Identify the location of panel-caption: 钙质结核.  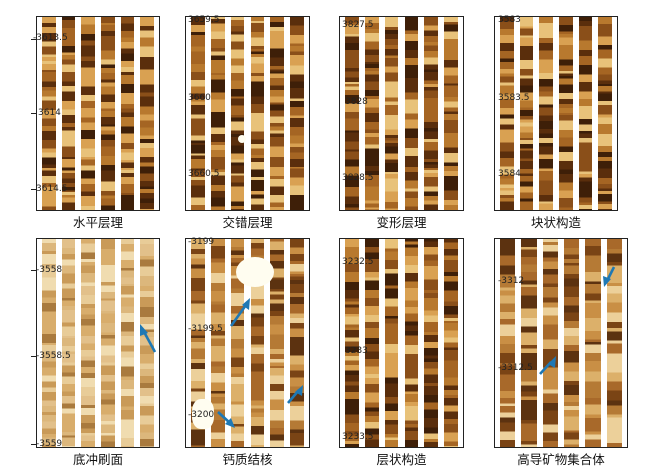
(247, 459).